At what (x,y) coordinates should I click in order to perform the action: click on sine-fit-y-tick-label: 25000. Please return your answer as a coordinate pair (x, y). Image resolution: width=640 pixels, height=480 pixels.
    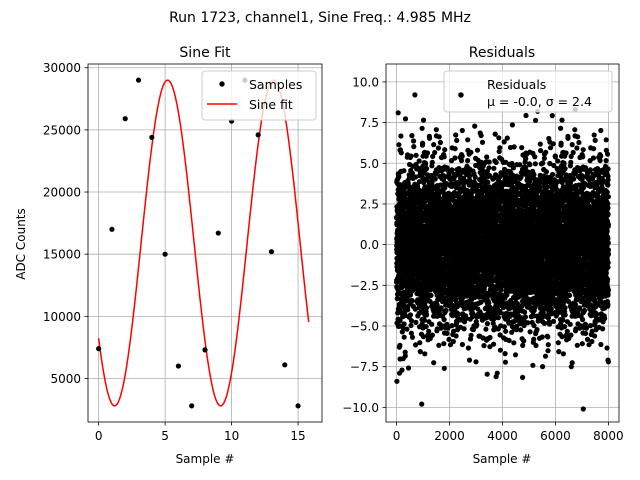
    Looking at the image, I should click on (62, 130).